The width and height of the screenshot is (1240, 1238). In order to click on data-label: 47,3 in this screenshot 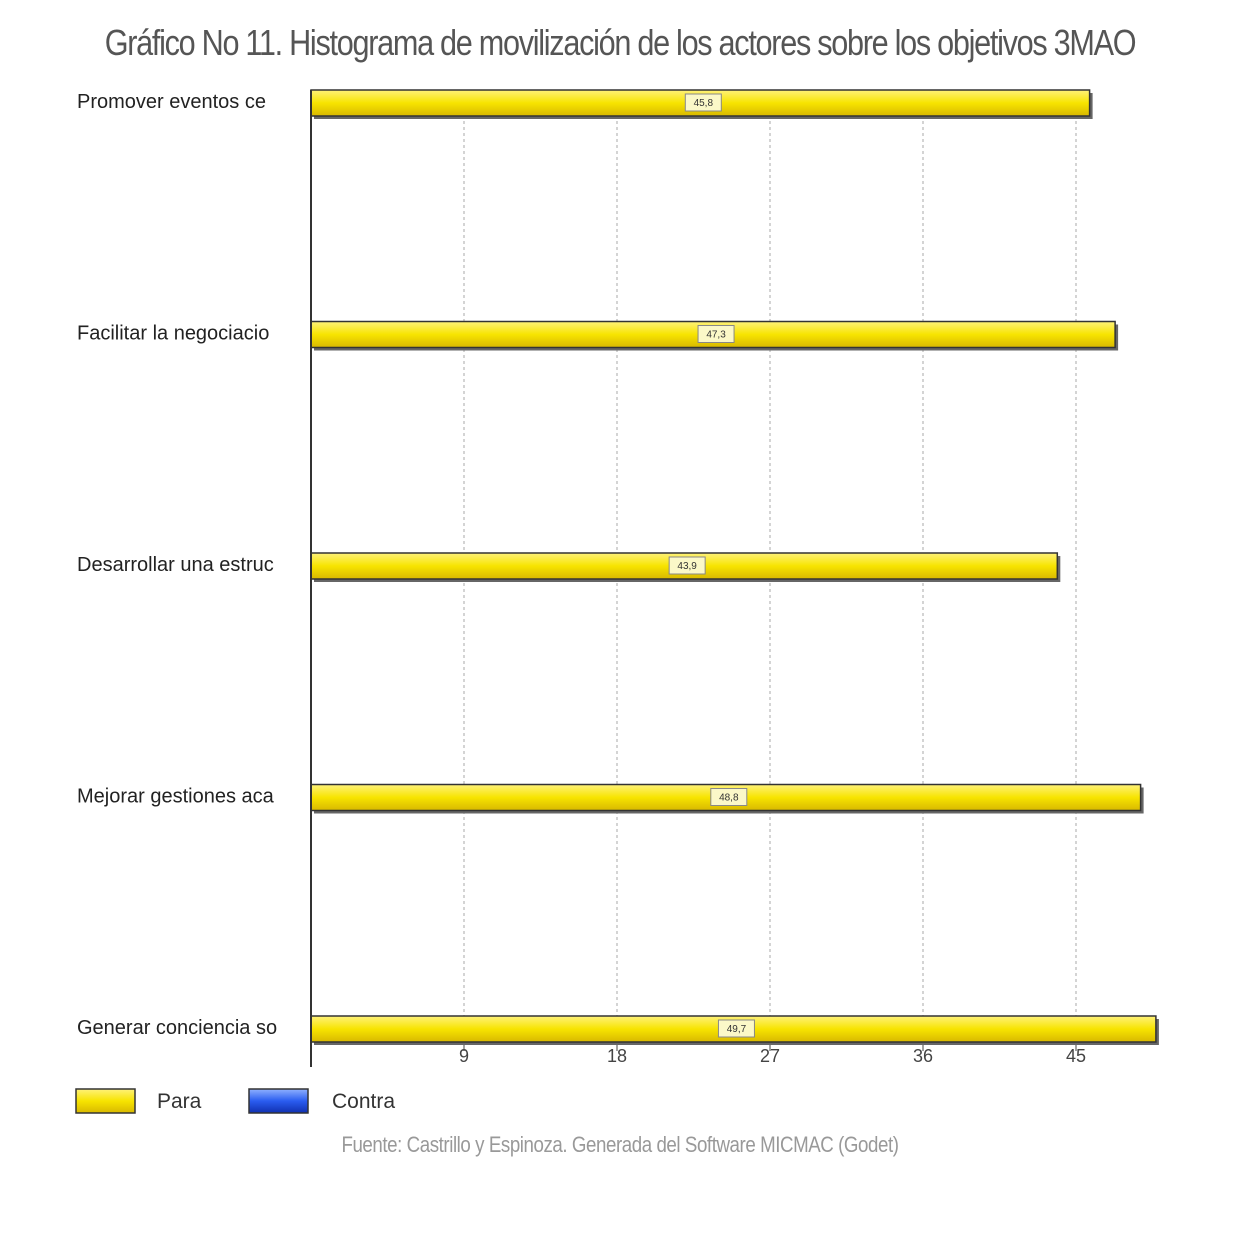, I will do `click(716, 335)`.